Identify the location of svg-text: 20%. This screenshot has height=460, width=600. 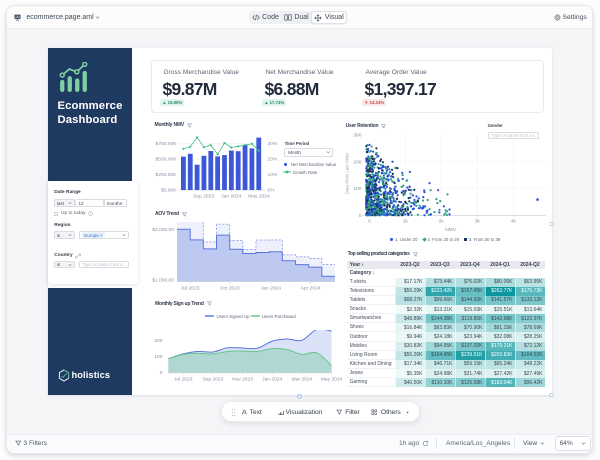
(273, 160).